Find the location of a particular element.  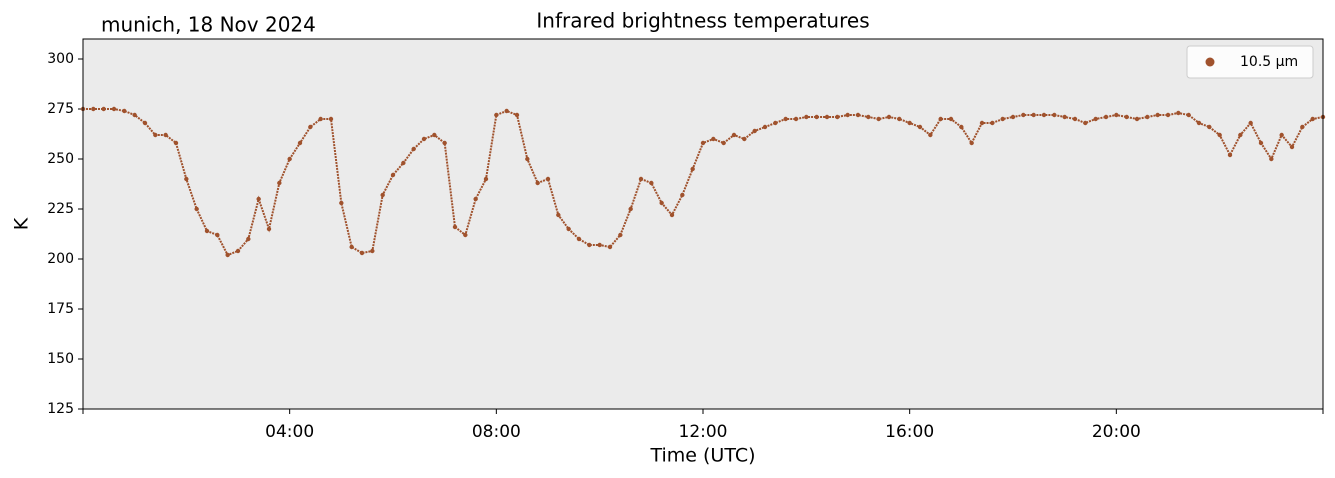

y-tick-label: 300 is located at coordinates (60, 59).